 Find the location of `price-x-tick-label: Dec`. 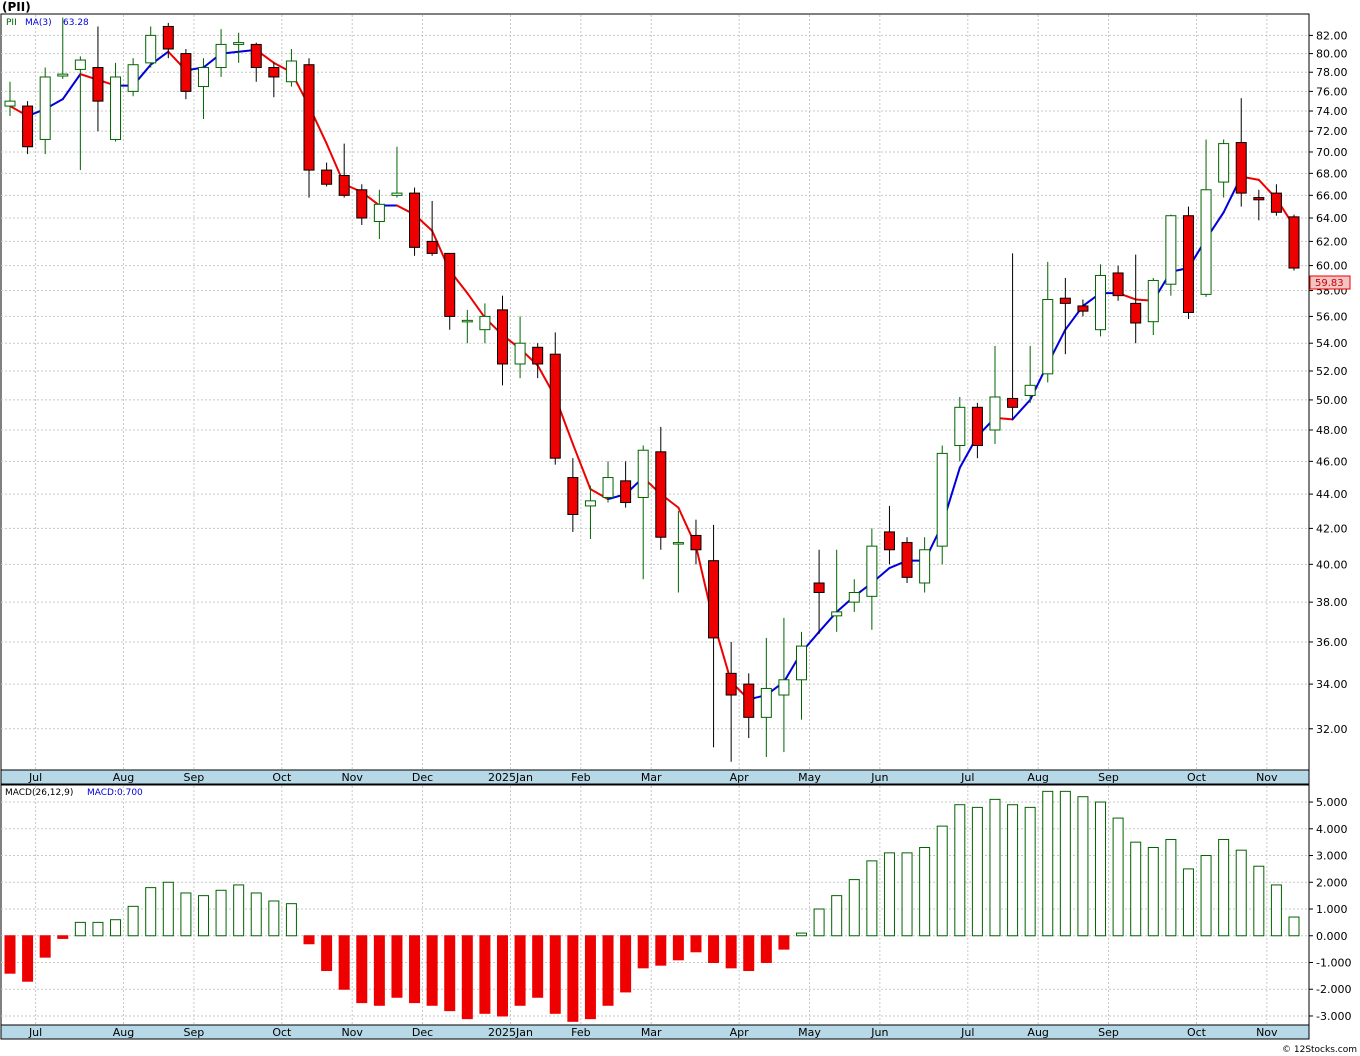

price-x-tick-label: Dec is located at coordinates (422, 777).